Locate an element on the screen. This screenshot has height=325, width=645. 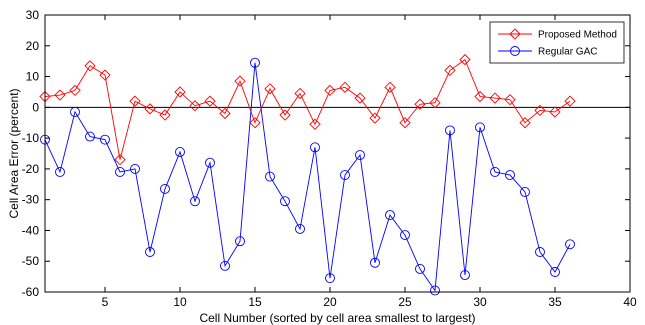
x-tick-label: 15 is located at coordinates (255, 302).